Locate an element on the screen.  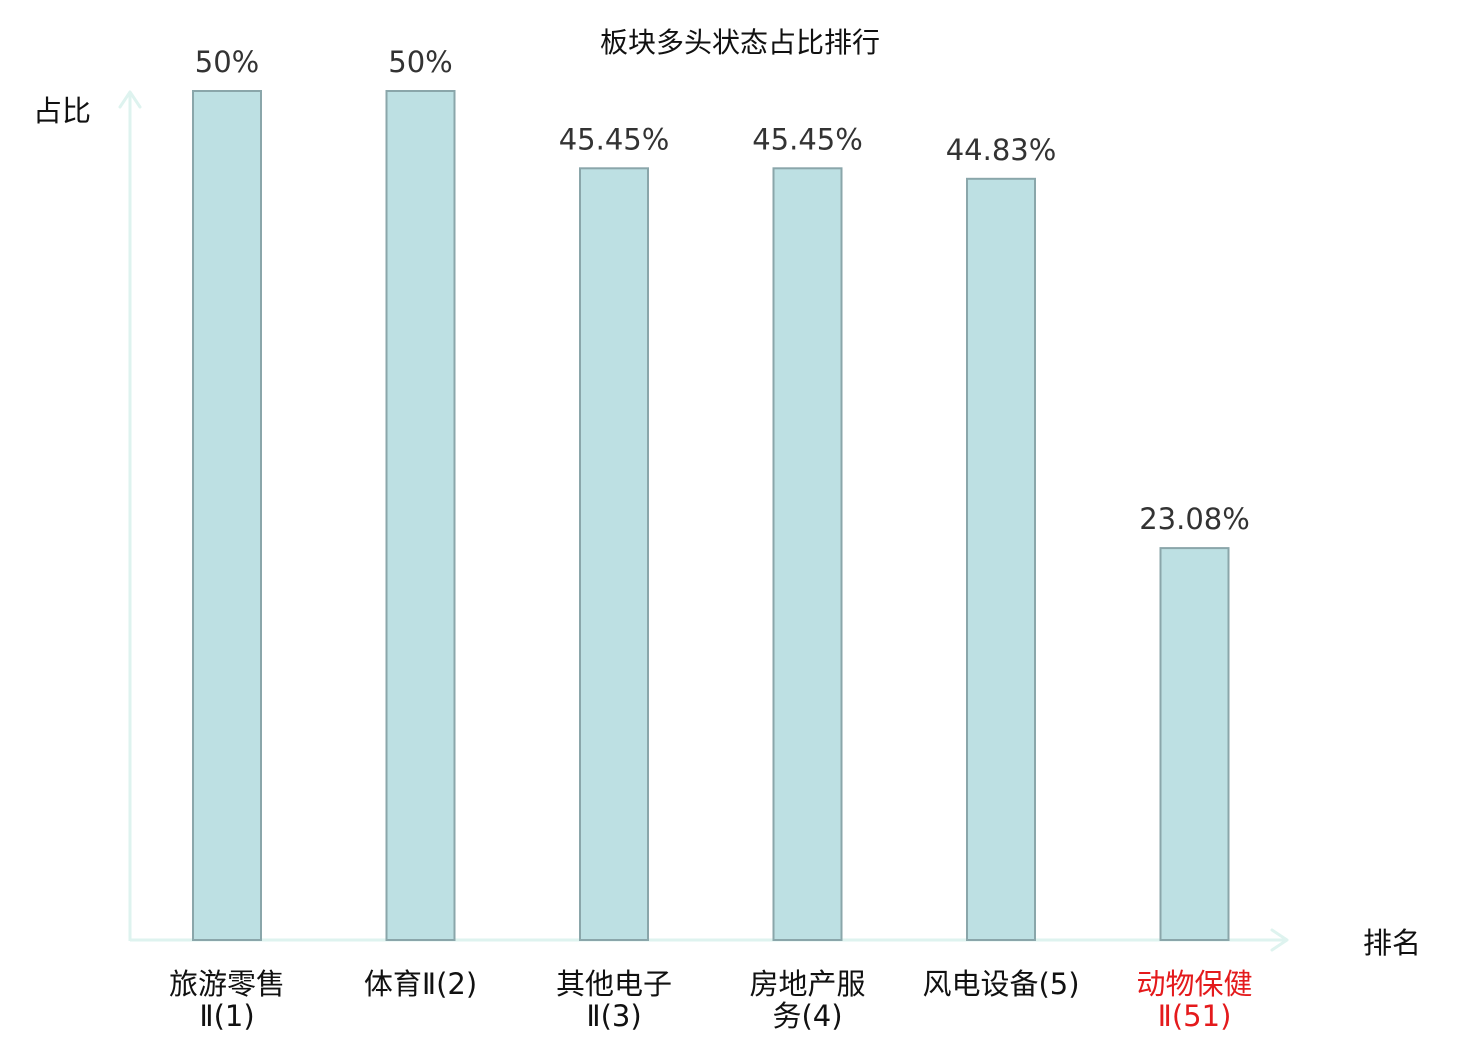
category-tick-label-line: 风电设备(5) is located at coordinates (1000, 984).